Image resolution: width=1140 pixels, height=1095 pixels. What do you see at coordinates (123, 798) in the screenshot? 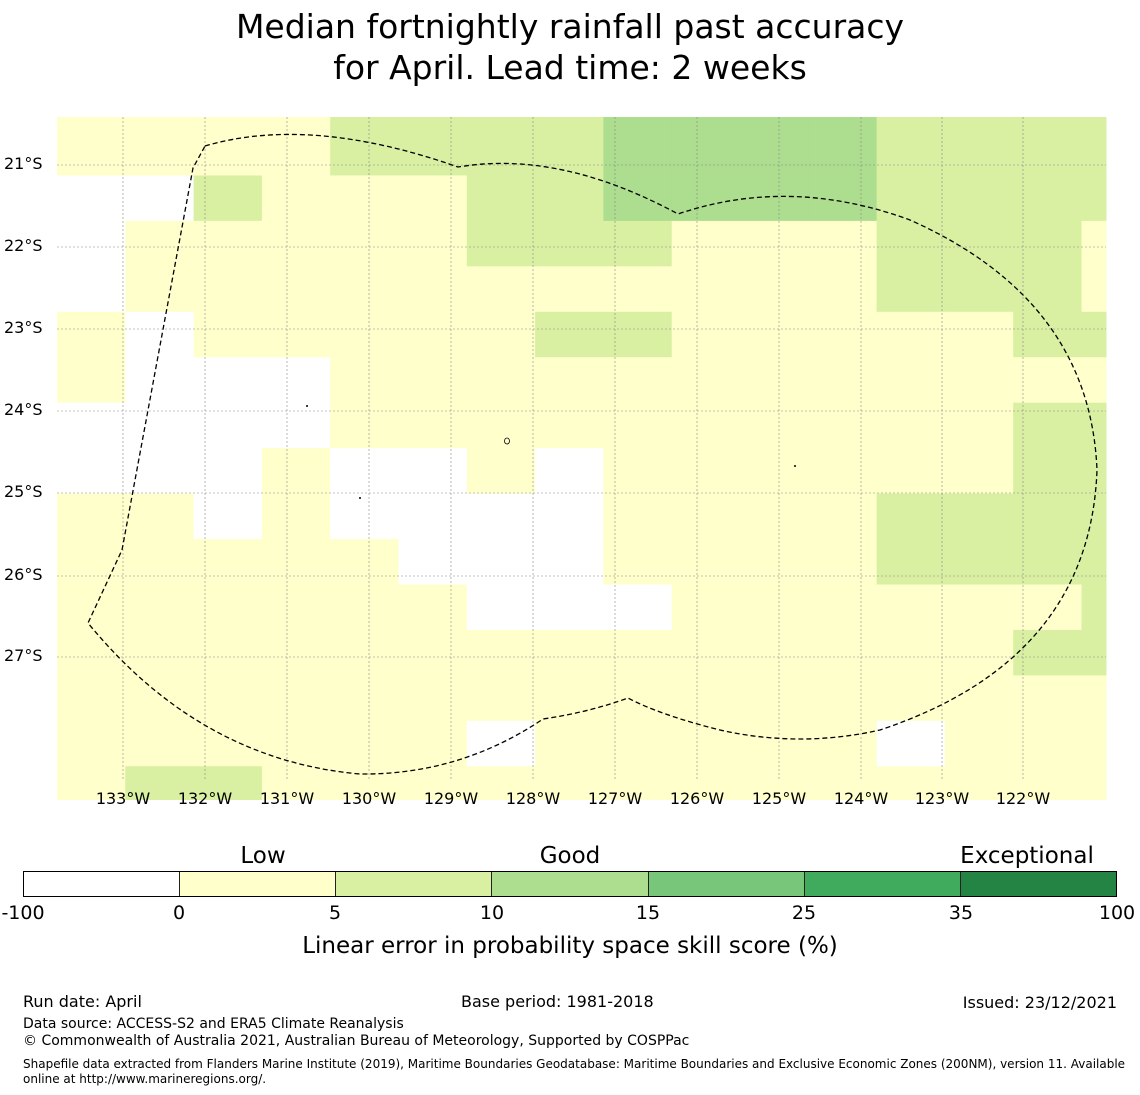
I see `lon-label: 133°W` at bounding box center [123, 798].